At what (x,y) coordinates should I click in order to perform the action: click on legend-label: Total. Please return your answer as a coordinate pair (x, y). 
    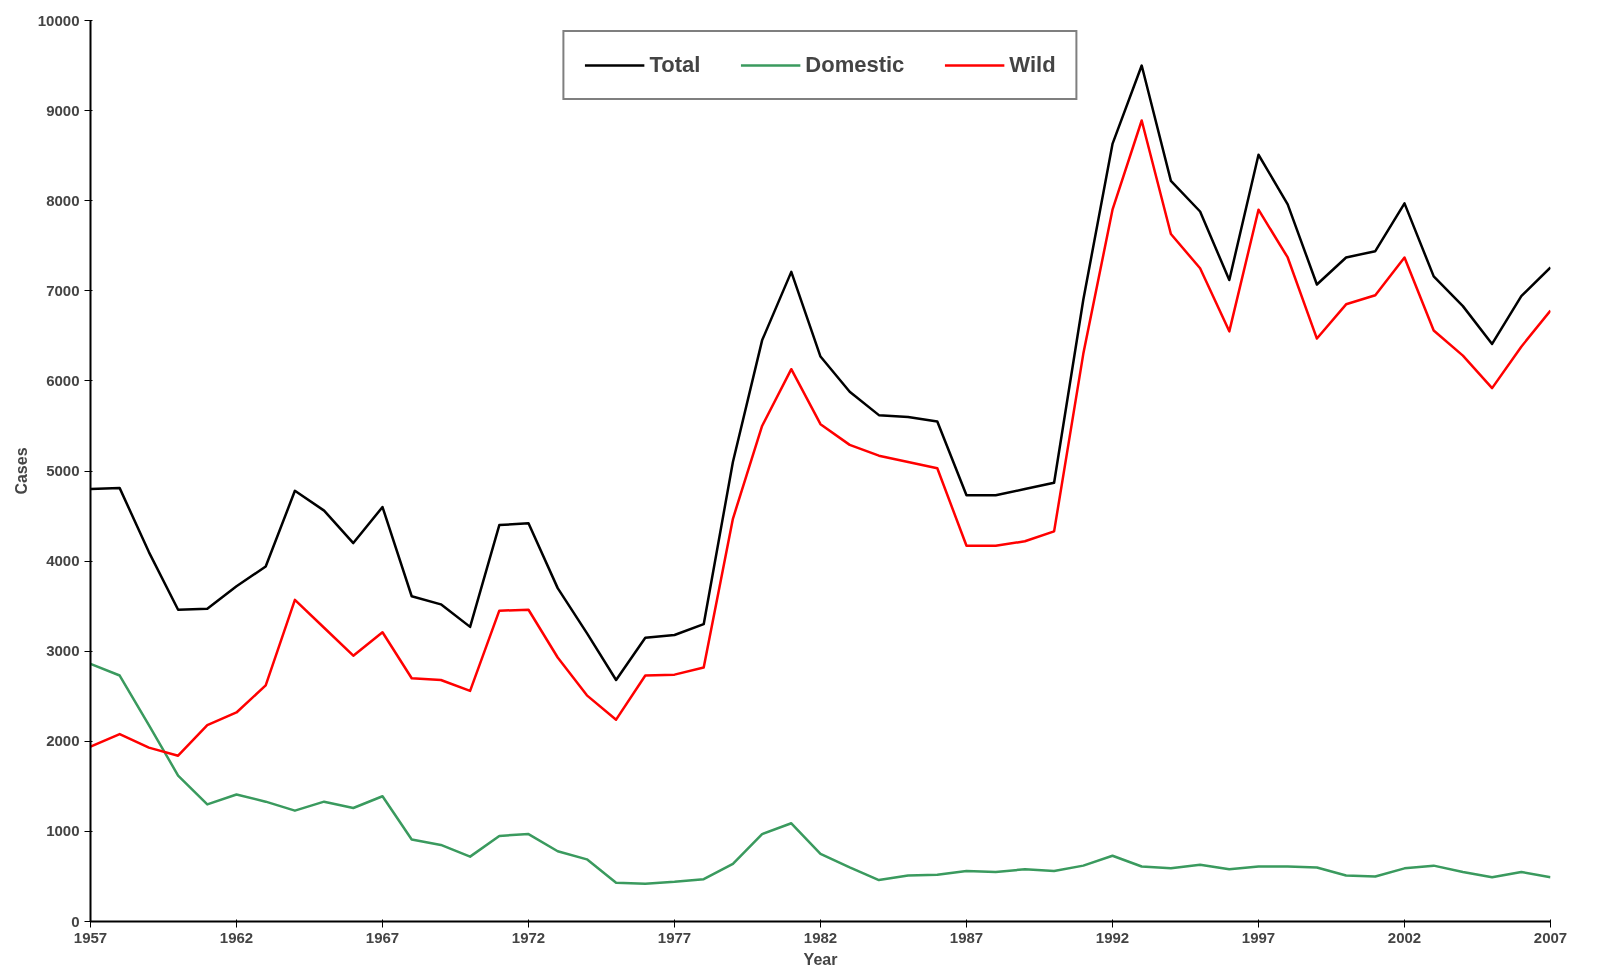
    Looking at the image, I should click on (675, 65).